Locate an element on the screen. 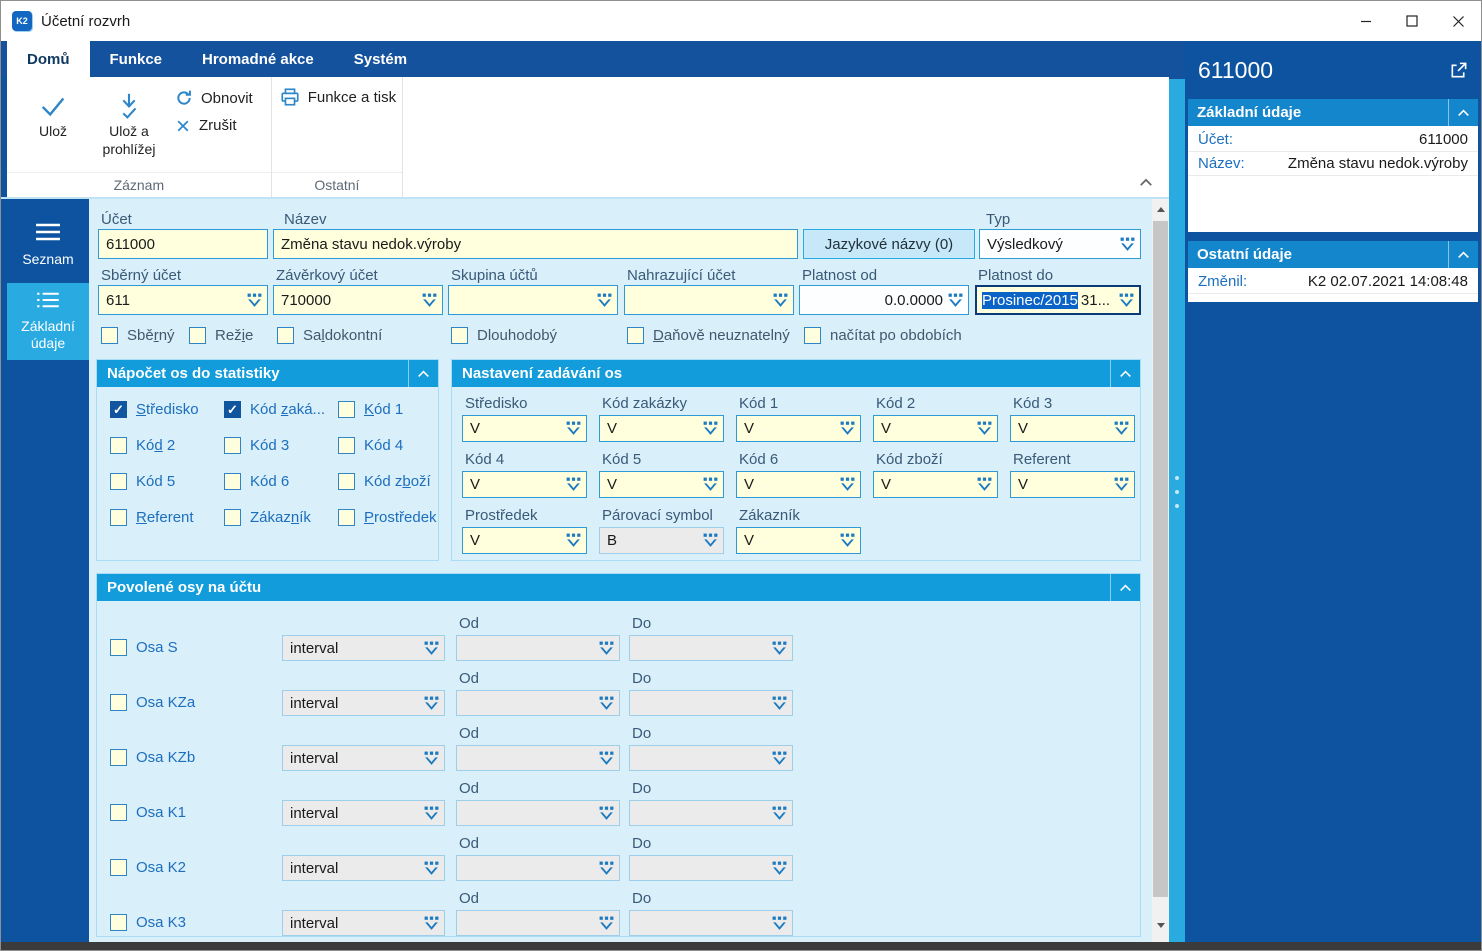  skupina-uctu-dropdown is located at coordinates (533, 300).